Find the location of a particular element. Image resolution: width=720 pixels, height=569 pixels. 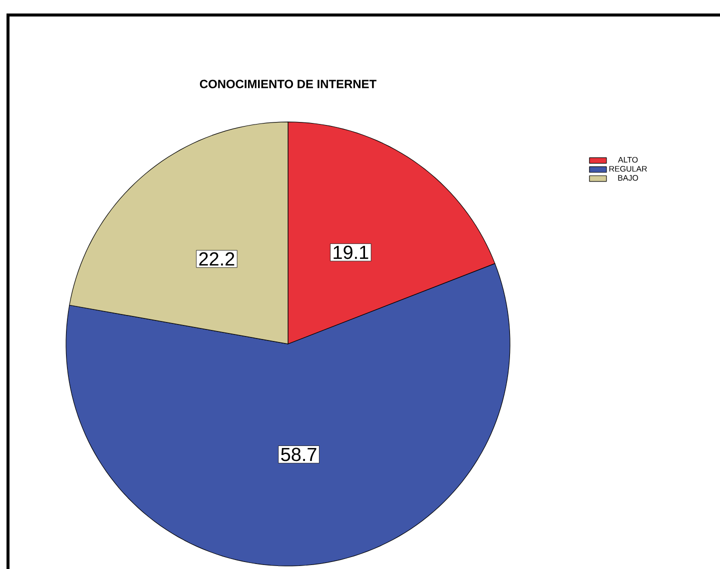

data-label: 22.2 is located at coordinates (216, 259).